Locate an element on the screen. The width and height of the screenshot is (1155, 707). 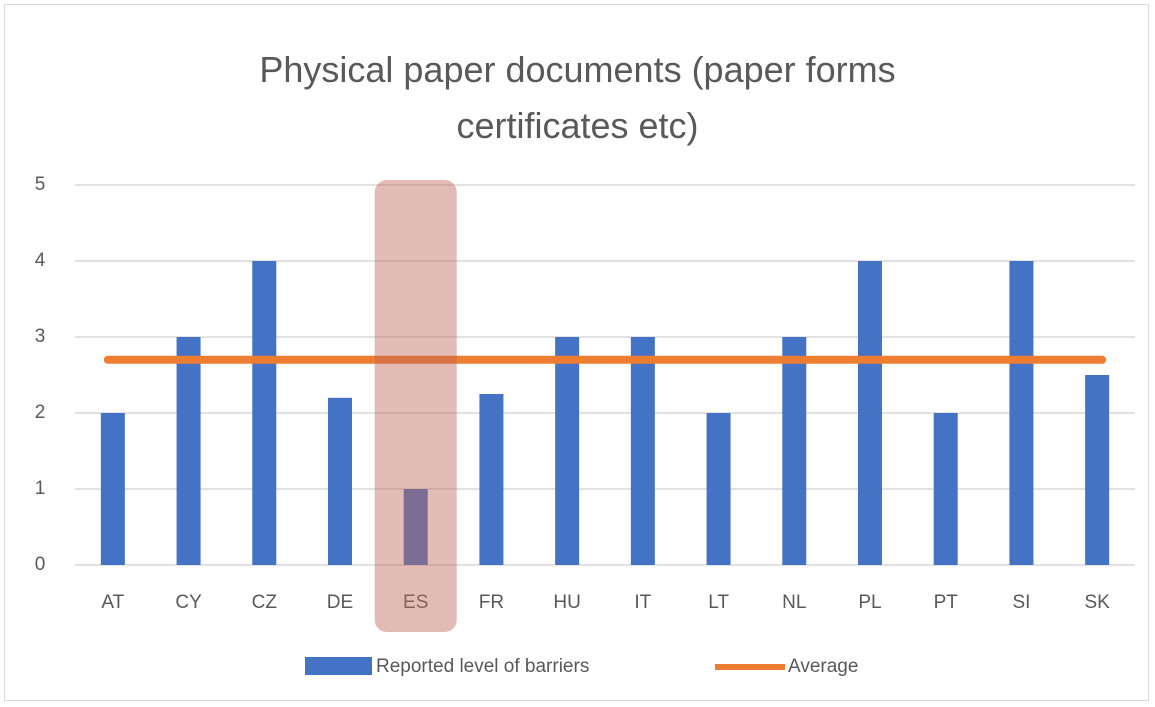
legend-label: Reported level of barriers is located at coordinates (482, 666).